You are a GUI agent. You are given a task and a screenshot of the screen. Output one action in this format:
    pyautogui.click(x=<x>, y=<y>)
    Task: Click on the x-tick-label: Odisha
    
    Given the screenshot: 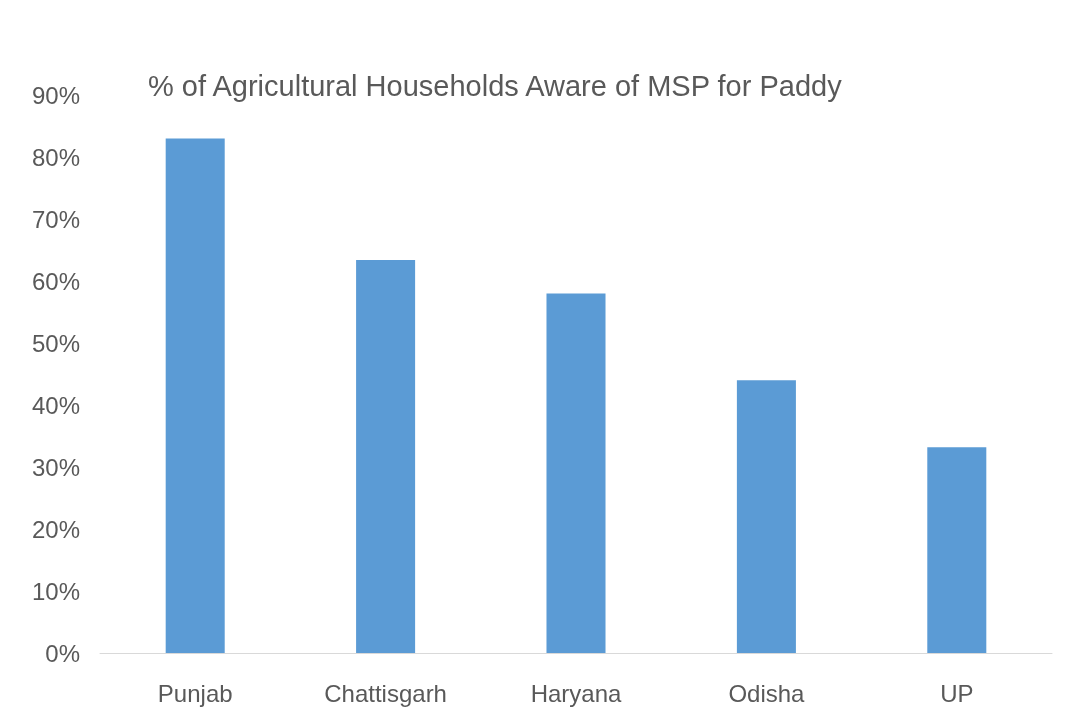 What is the action you would take?
    pyautogui.click(x=767, y=693)
    